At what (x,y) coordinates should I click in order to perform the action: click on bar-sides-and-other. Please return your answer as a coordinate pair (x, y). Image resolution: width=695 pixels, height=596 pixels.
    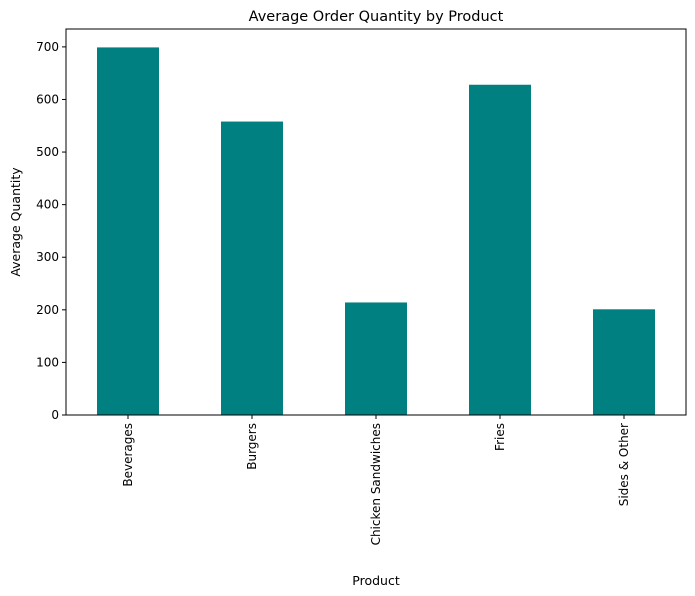
    Looking at the image, I should click on (624, 362).